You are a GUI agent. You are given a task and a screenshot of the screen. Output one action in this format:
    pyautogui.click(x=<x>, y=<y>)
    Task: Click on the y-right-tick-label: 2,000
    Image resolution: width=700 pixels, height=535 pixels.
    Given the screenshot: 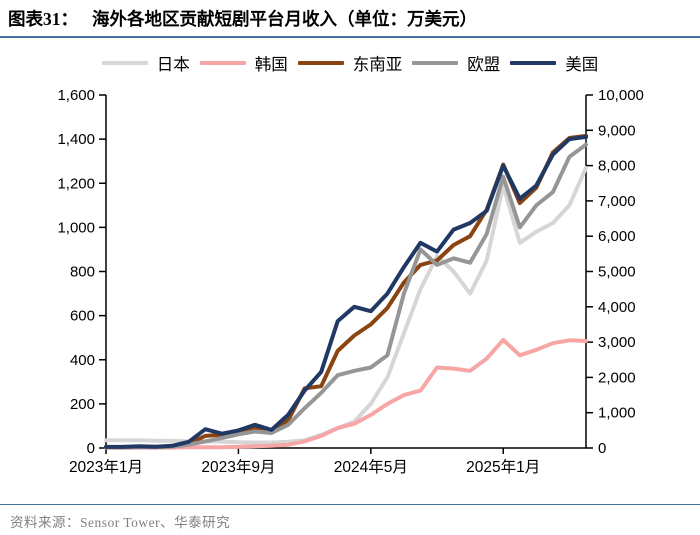 What is the action you would take?
    pyautogui.click(x=617, y=377)
    